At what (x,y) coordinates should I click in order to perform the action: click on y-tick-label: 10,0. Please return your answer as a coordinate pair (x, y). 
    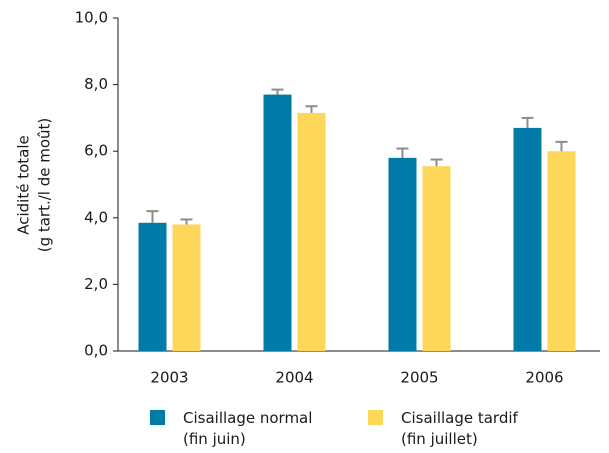
    Looking at the image, I should click on (91, 18).